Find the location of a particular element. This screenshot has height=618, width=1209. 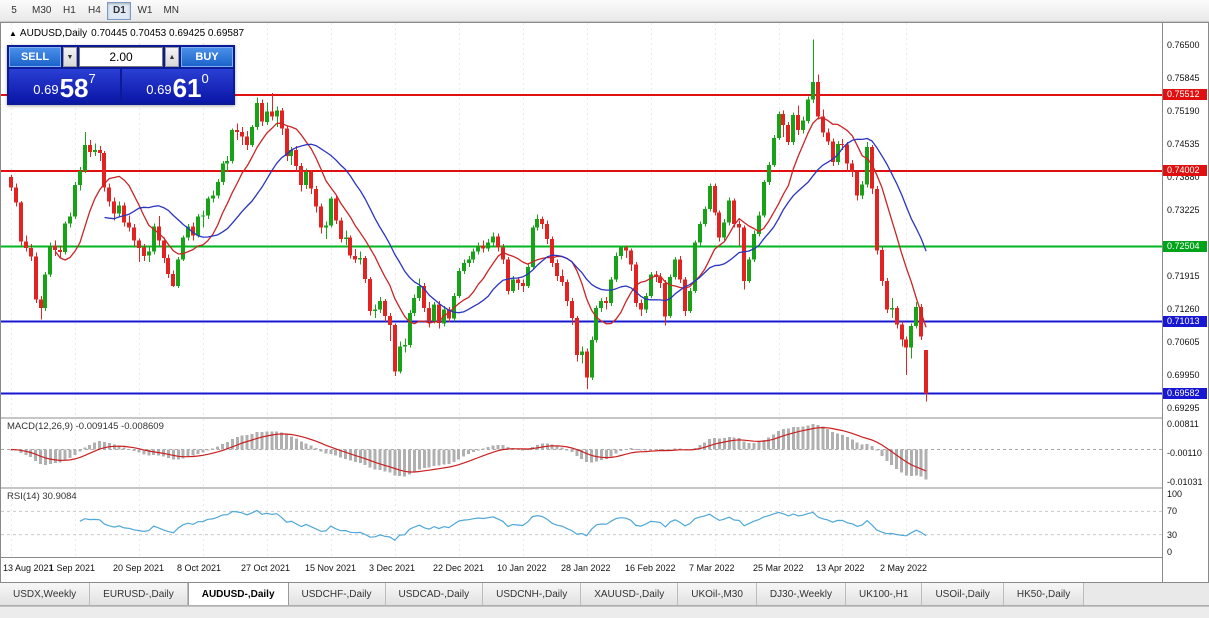

rsi-svg is located at coordinates (581, 523).